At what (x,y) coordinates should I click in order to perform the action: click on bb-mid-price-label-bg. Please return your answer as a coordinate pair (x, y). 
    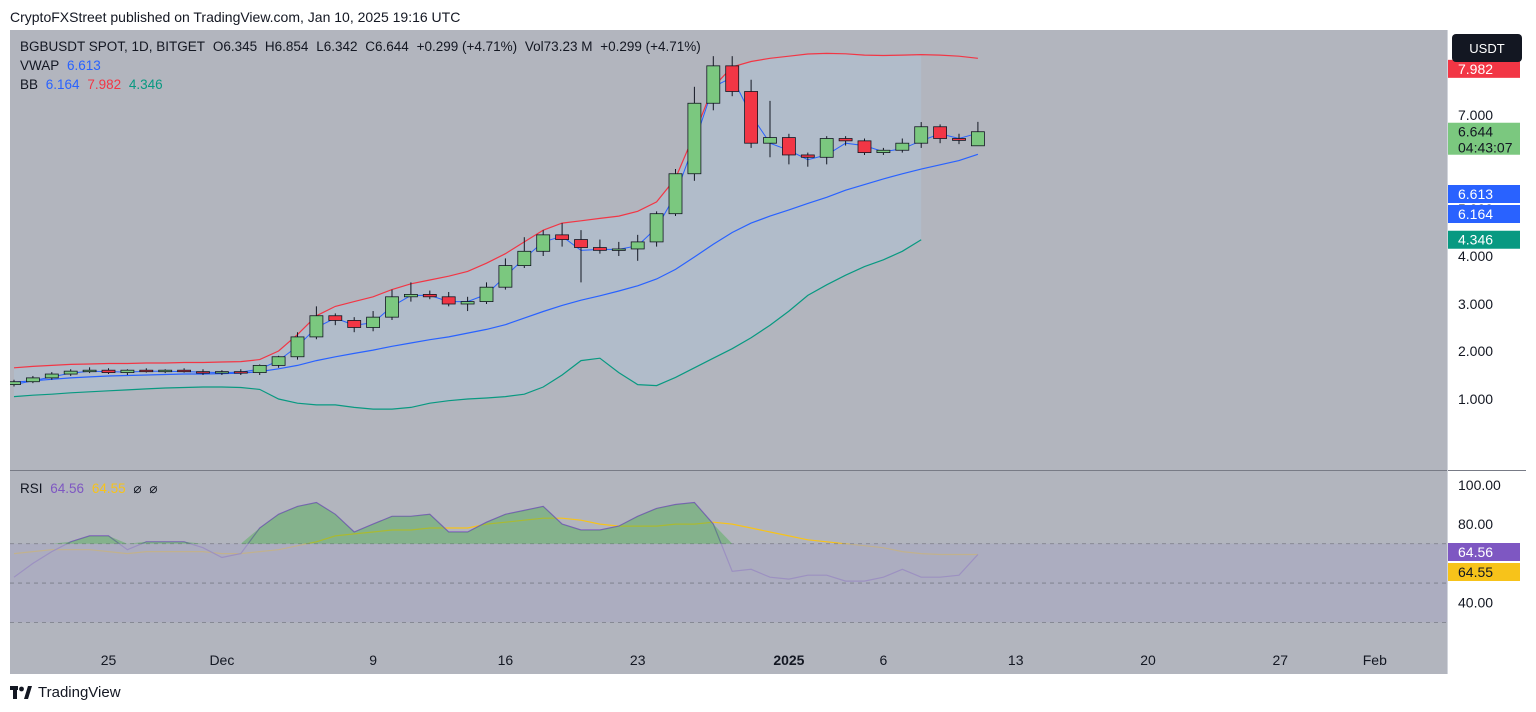
    Looking at the image, I should click on (1484, 214).